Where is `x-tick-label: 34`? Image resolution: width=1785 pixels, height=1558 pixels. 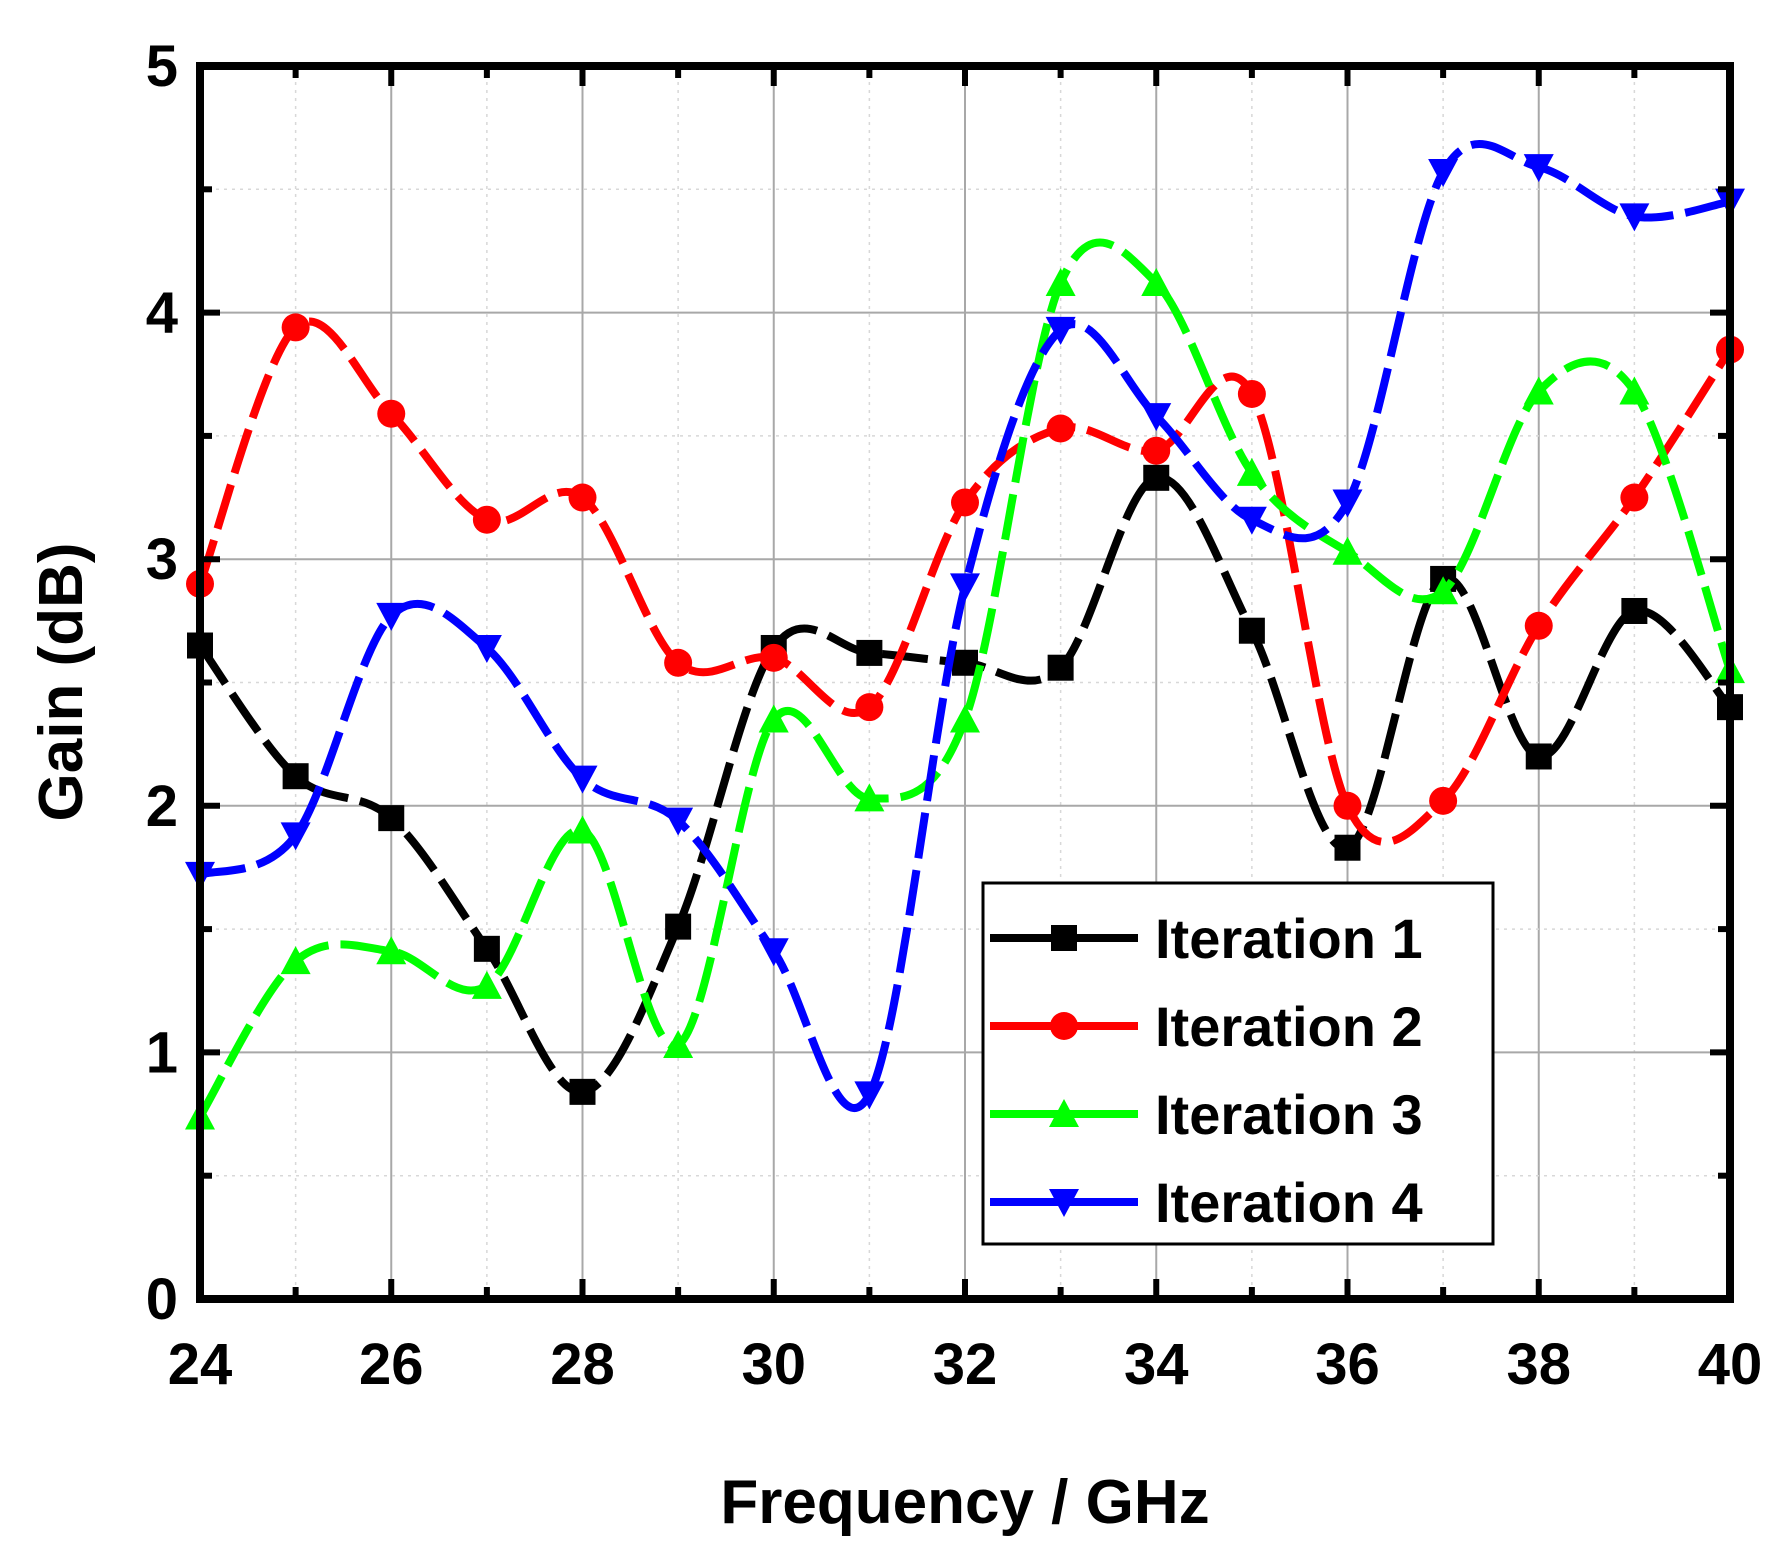 x-tick-label: 34 is located at coordinates (1156, 1364).